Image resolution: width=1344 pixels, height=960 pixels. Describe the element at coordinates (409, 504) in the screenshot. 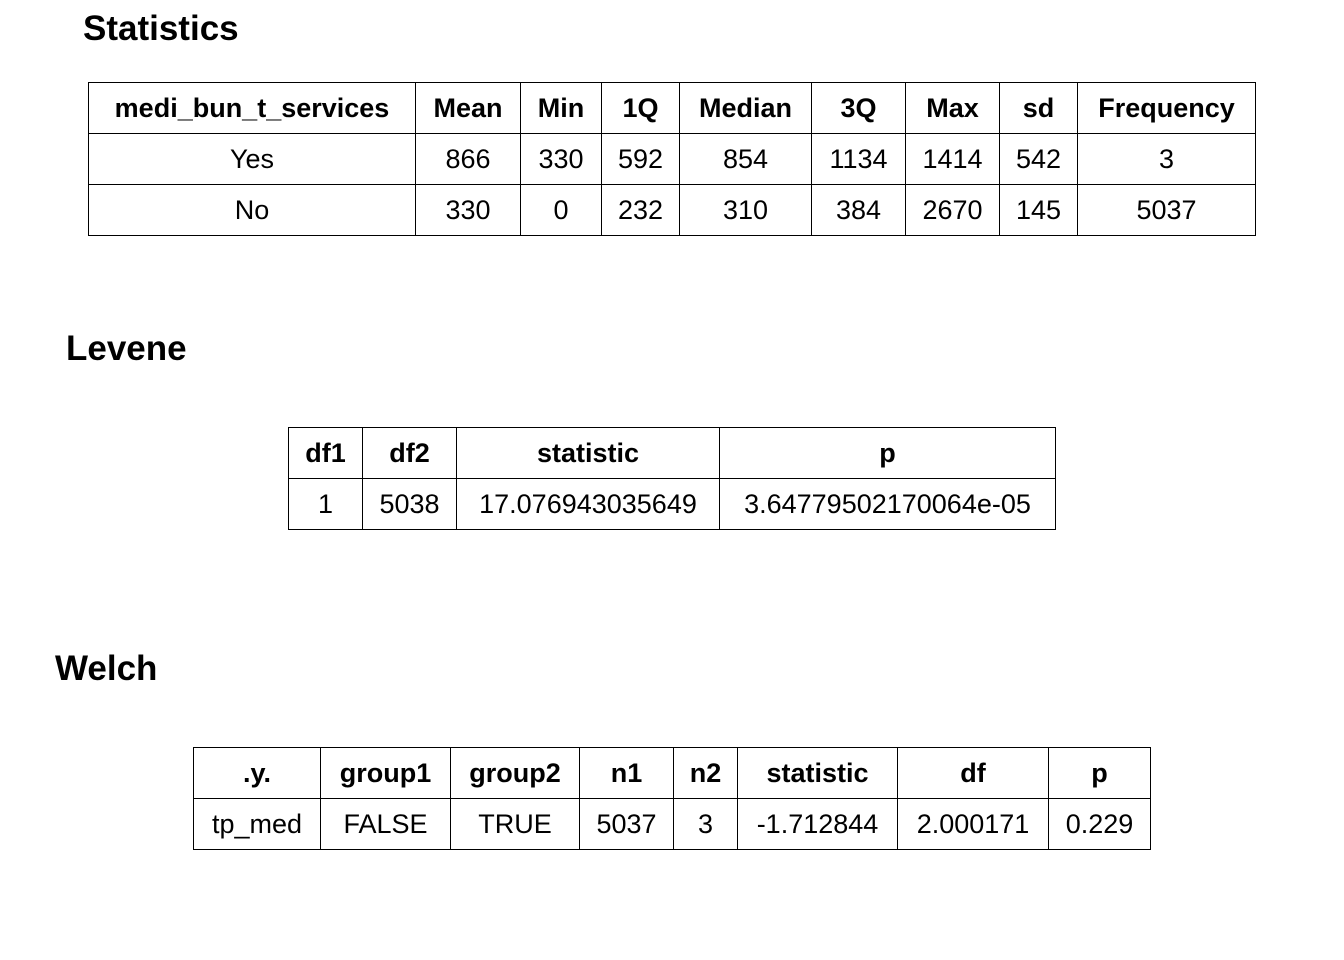

I see `table-cell: 5038` at that location.